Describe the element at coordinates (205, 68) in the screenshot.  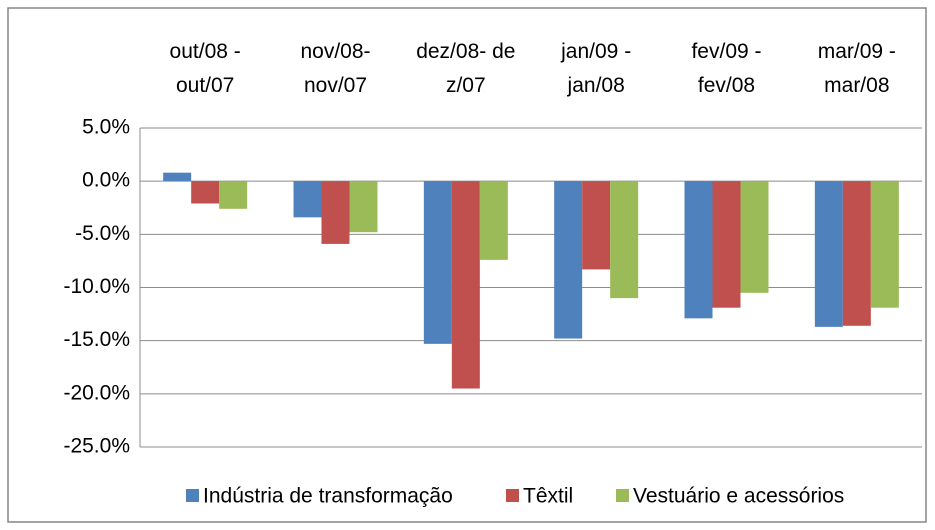
I see `x-tick-label: out/08 -out/07` at that location.